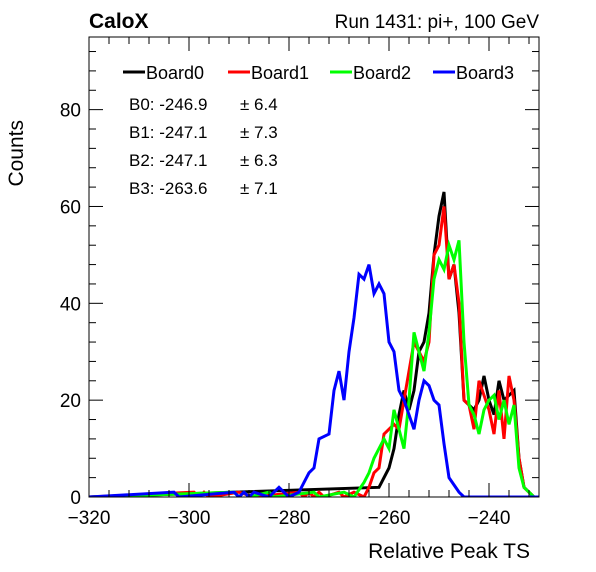 This screenshot has height=572, width=596. Describe the element at coordinates (168, 132) in the screenshot. I see `stat-mean-label: B1: -247.1` at that location.